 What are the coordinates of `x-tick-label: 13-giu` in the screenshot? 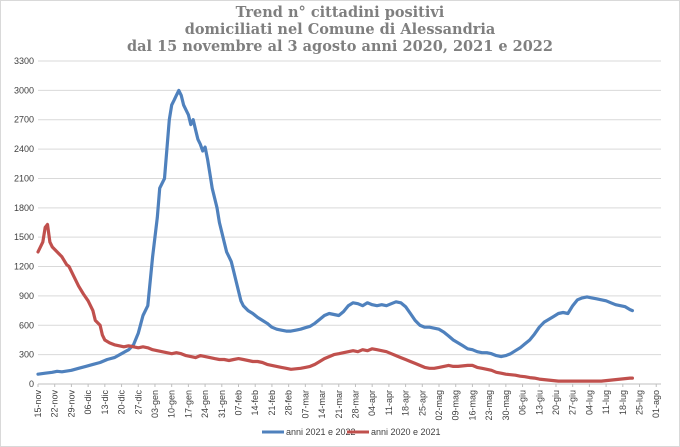 It's located at (539, 402).